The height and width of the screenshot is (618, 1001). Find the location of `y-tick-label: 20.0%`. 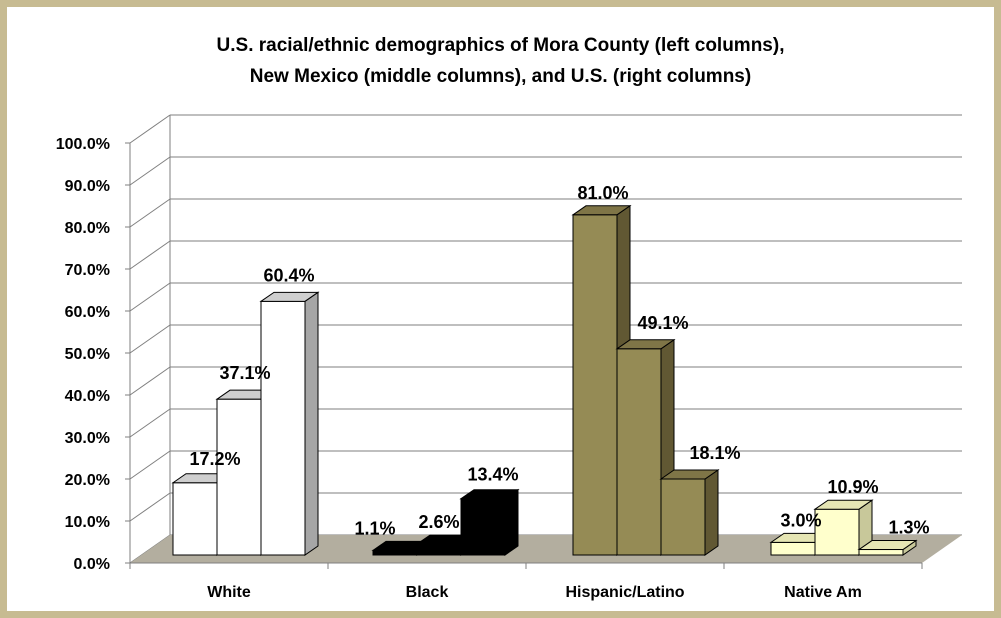

y-tick-label: 20.0% is located at coordinates (87, 480).